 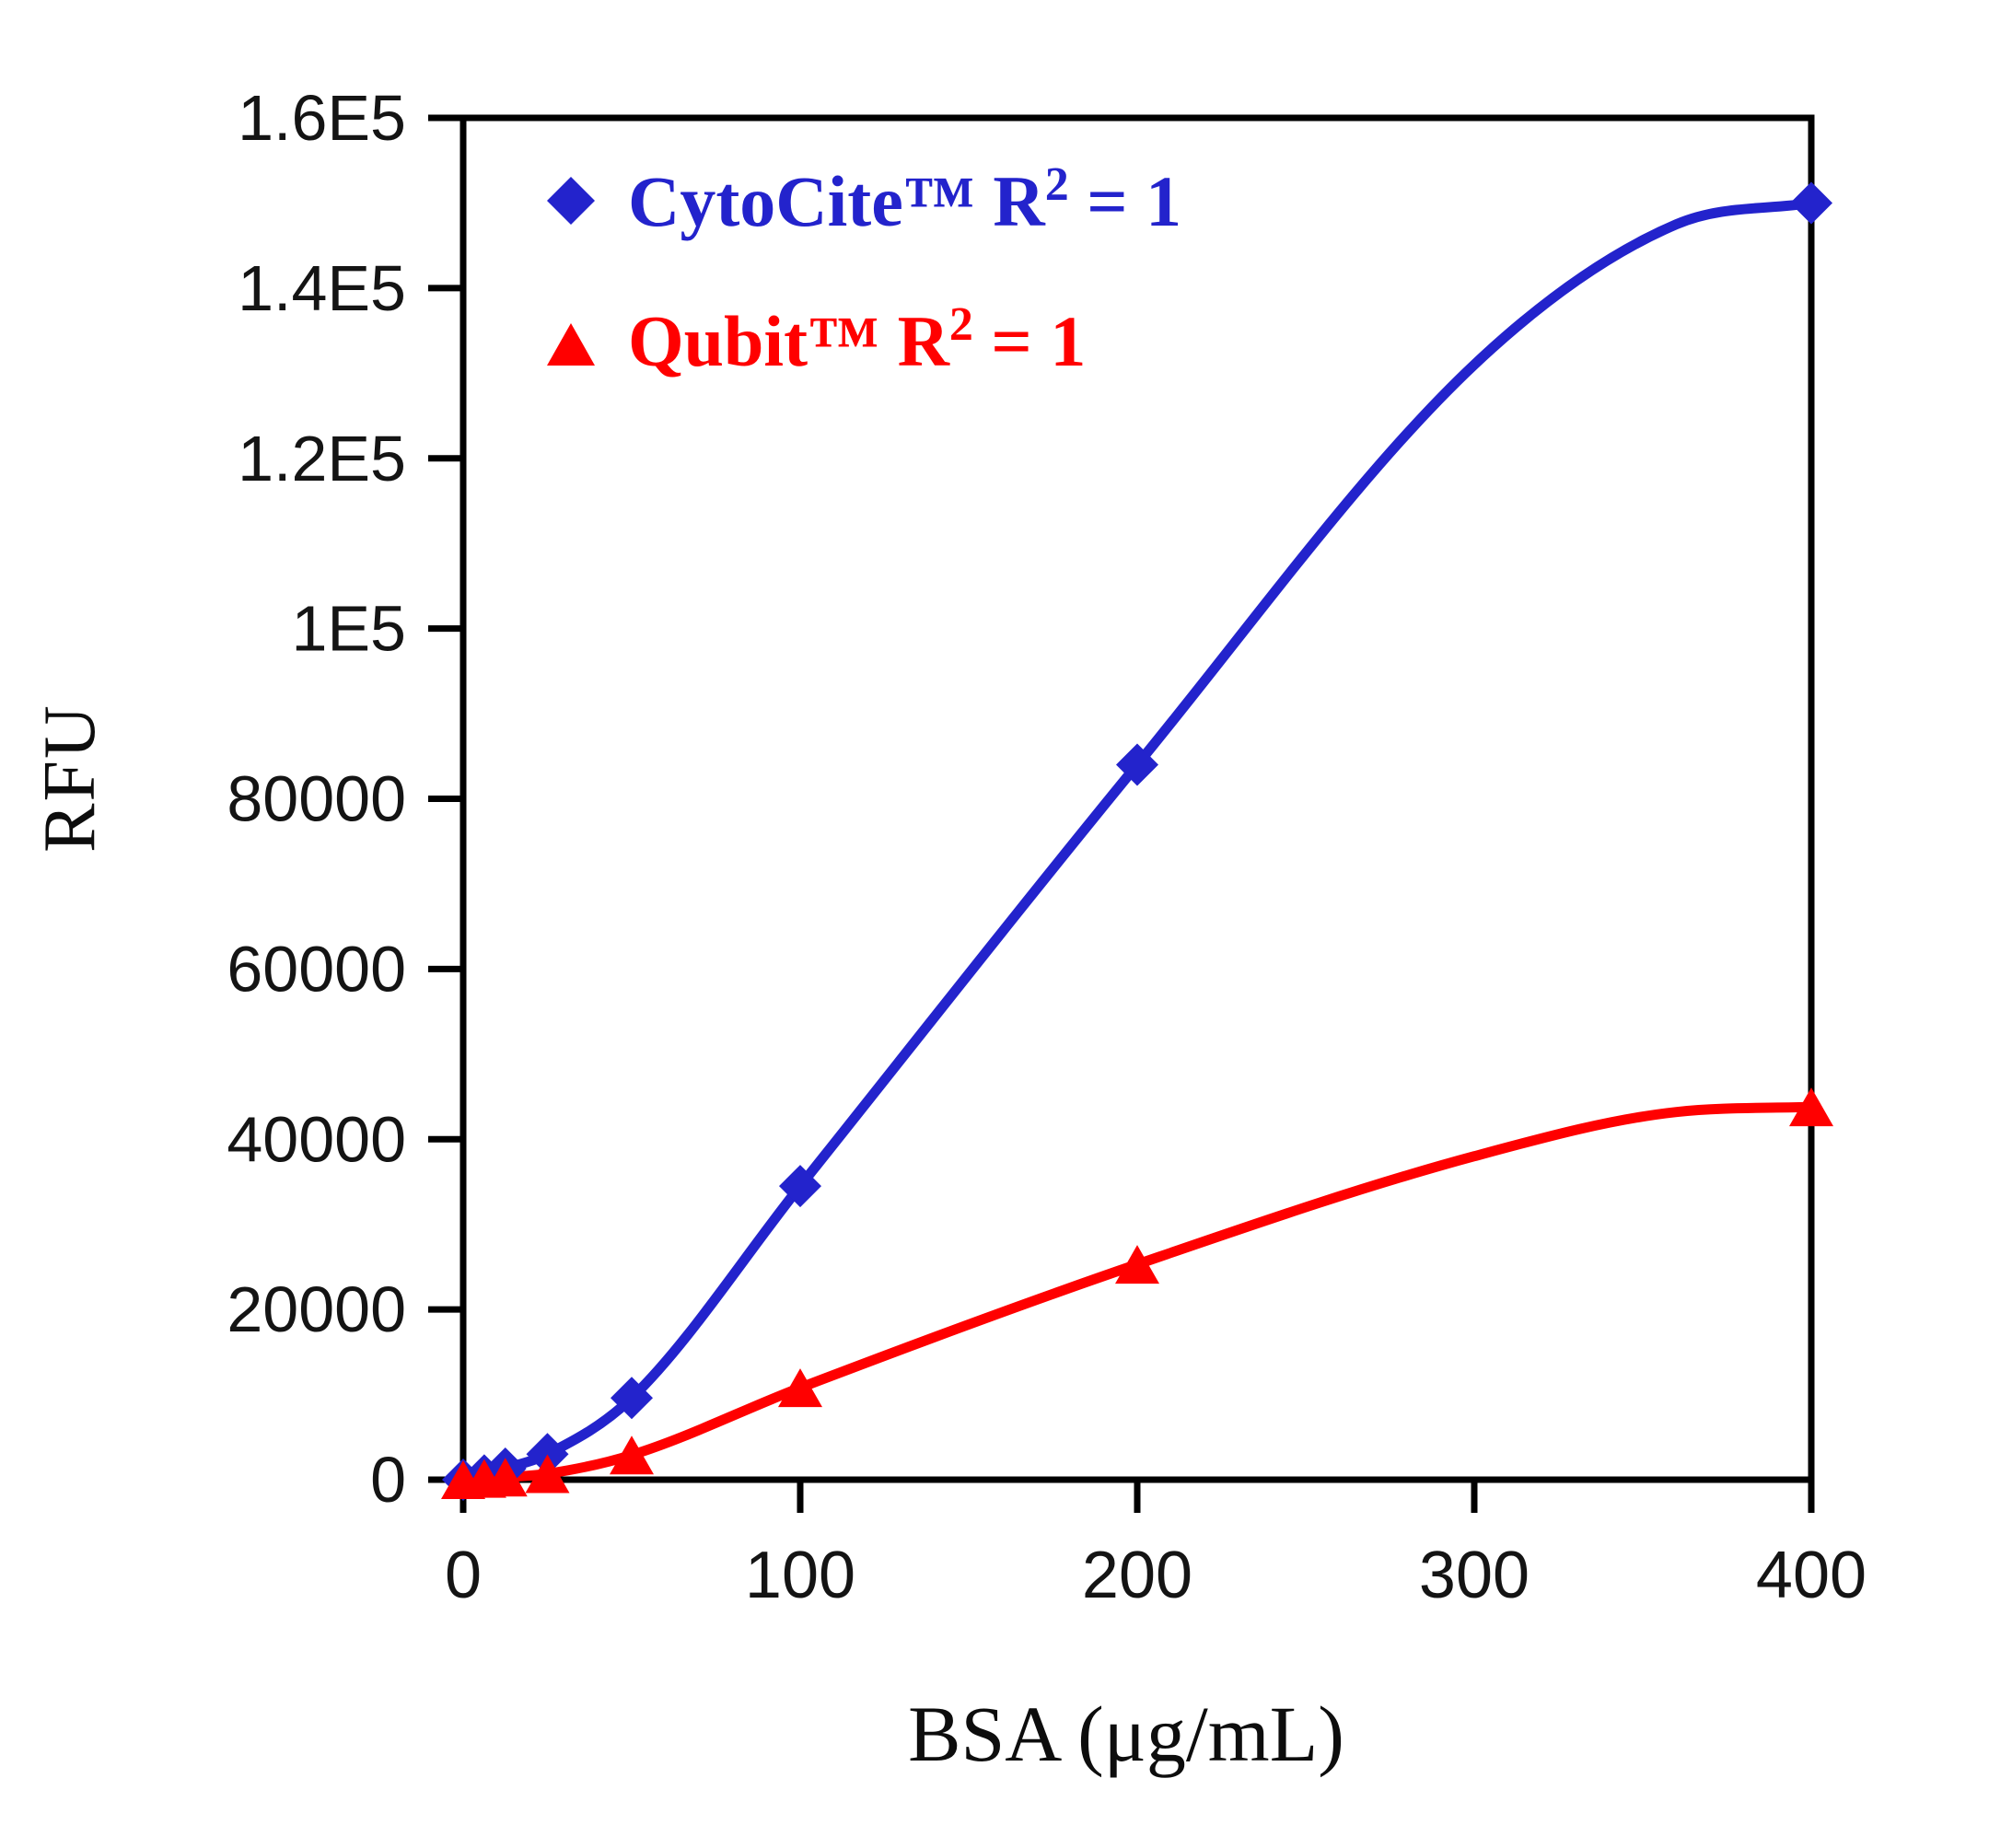 What do you see at coordinates (348, 629) in the screenshot?
I see `y-tick-label: 1E5` at bounding box center [348, 629].